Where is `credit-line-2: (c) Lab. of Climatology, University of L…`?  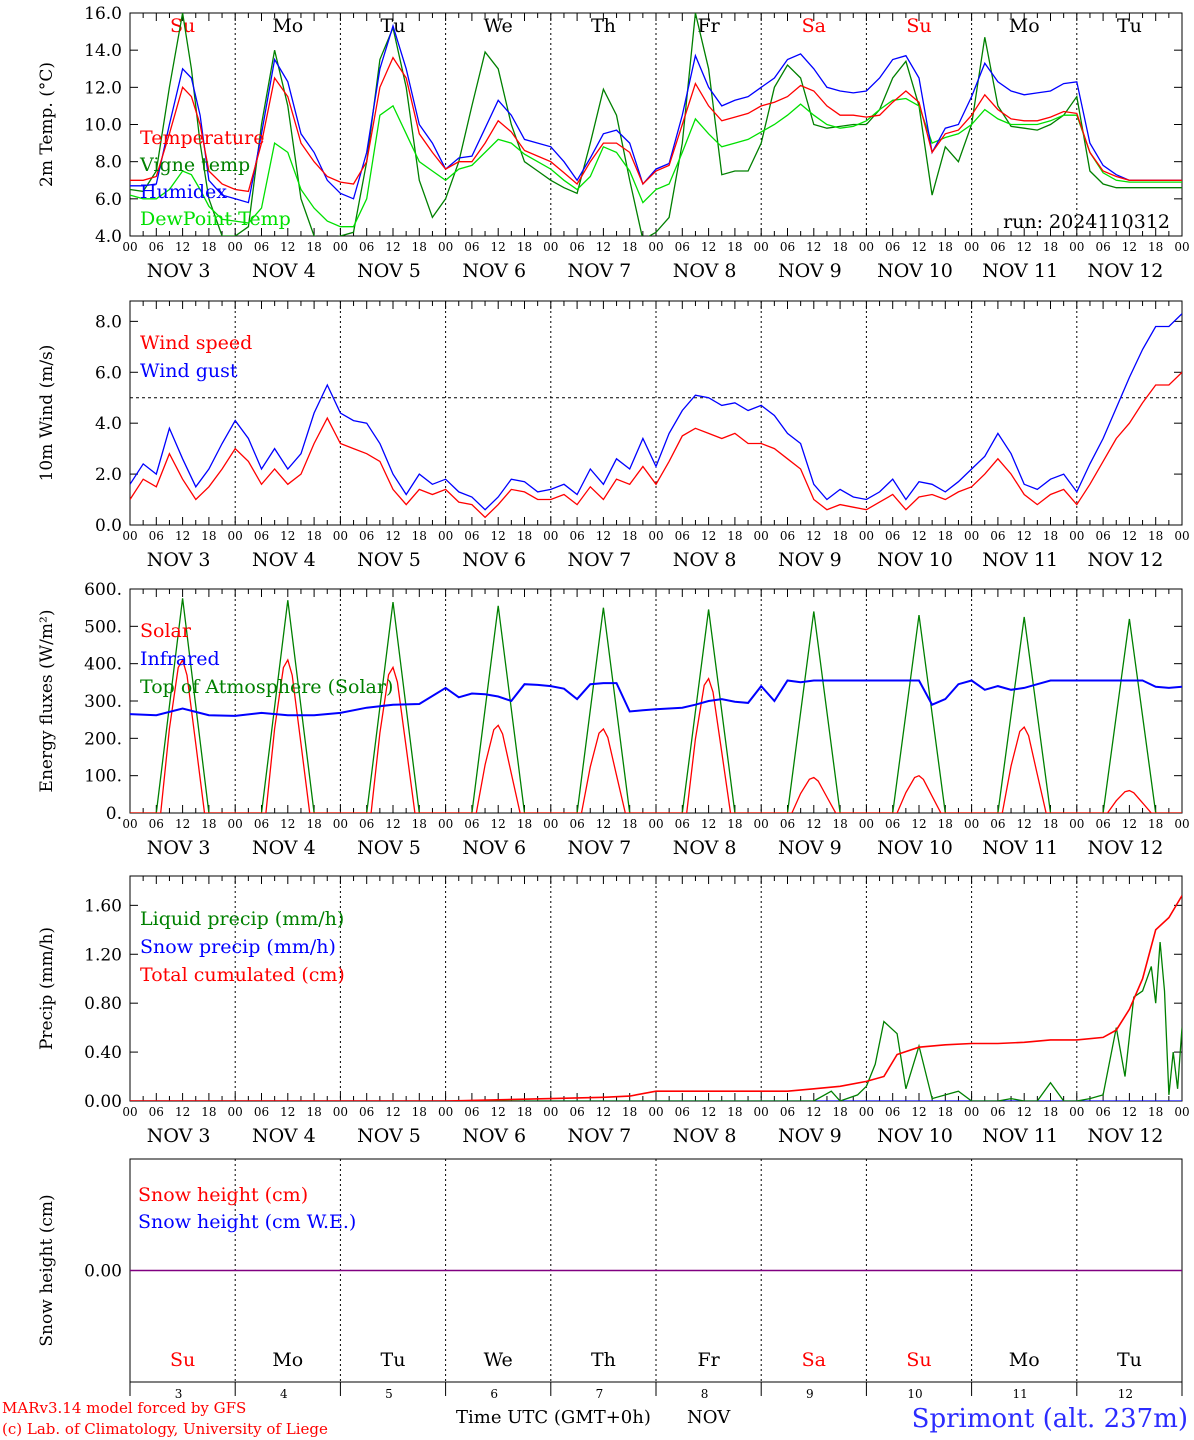 credit-line-2: (c) Lab. of Climatology, University of L… is located at coordinates (165, 1429).